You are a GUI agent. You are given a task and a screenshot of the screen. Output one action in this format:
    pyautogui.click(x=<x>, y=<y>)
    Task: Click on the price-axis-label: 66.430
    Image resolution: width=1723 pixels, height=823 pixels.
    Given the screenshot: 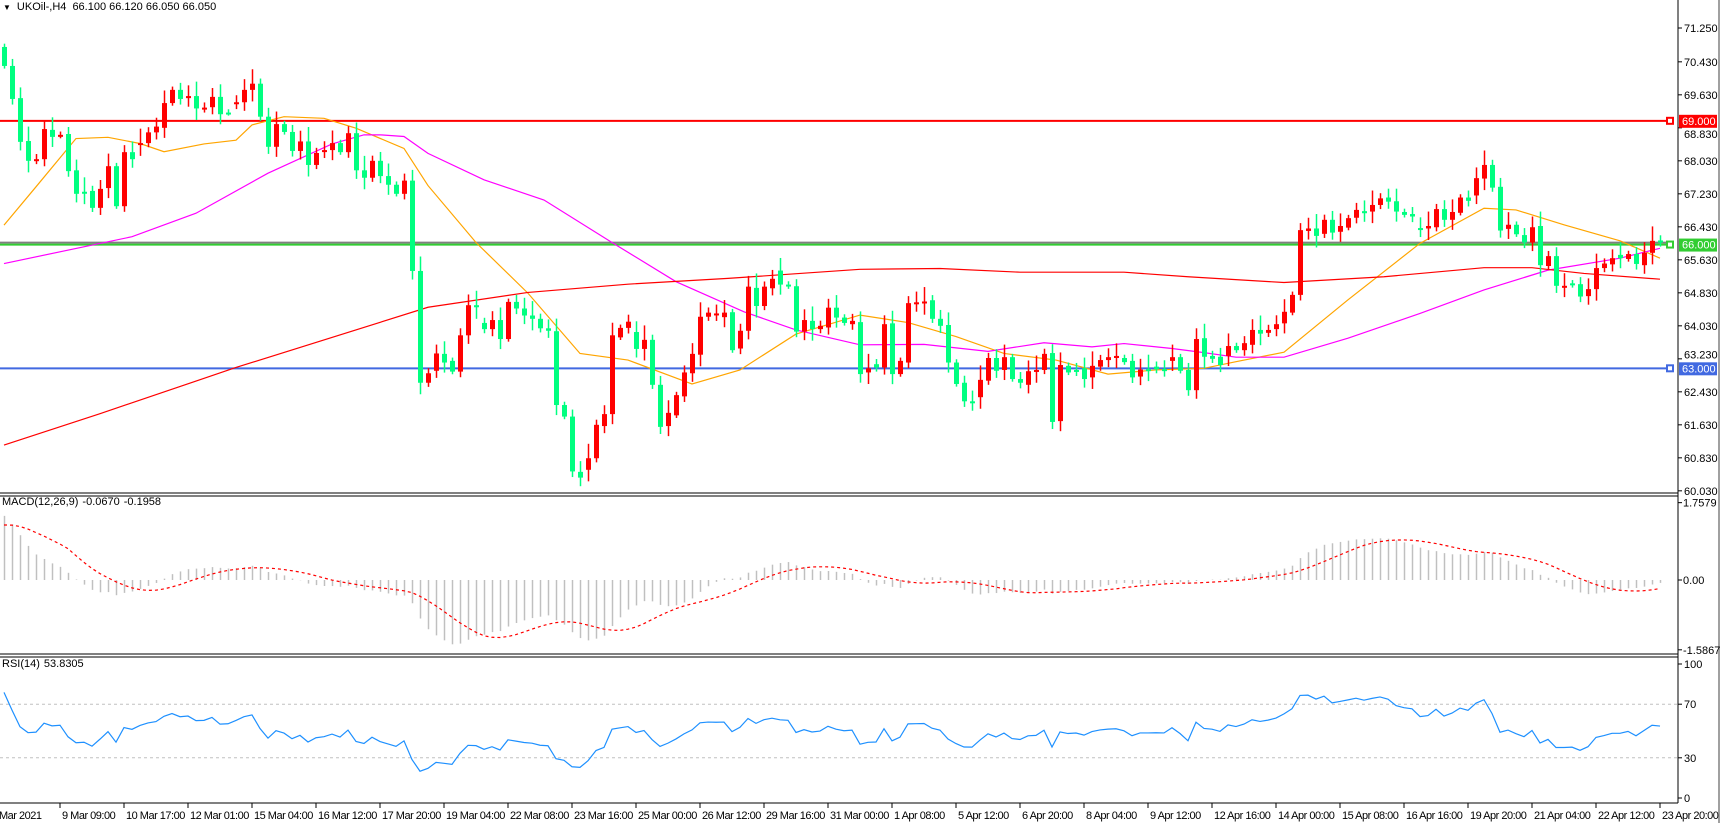 What is the action you would take?
    pyautogui.click(x=1701, y=228)
    